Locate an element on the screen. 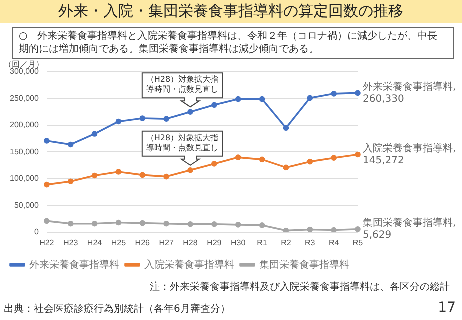 This screenshot has height=320, width=462. legend-label: 入院栄養食事指導料 is located at coordinates (189, 264).